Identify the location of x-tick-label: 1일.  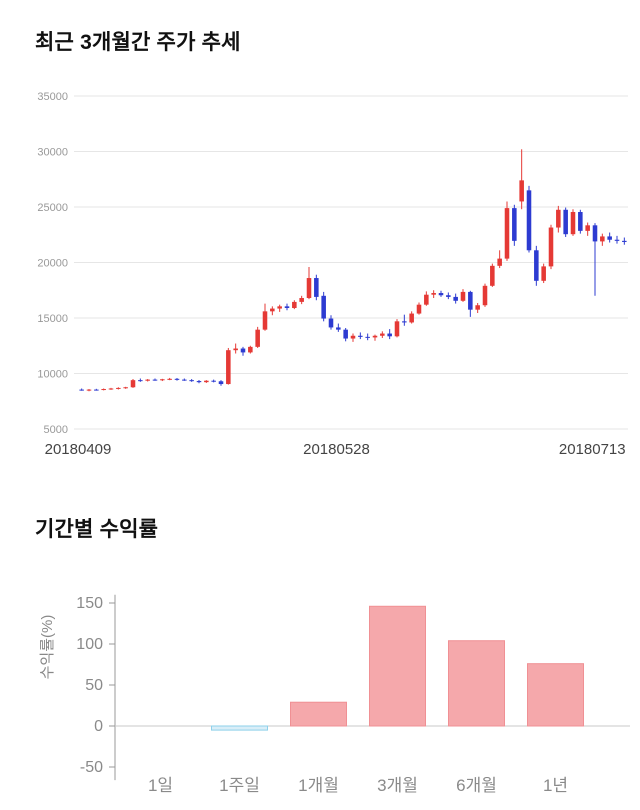
(160, 785).